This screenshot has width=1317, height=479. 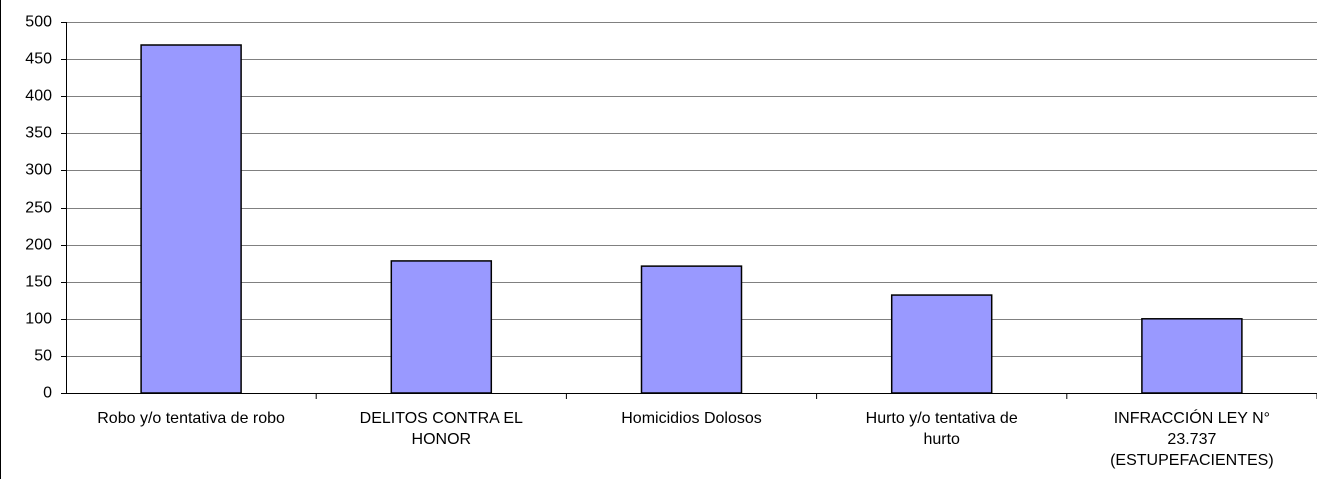 What do you see at coordinates (43, 356) in the screenshot?
I see `y-tick-label: 50` at bounding box center [43, 356].